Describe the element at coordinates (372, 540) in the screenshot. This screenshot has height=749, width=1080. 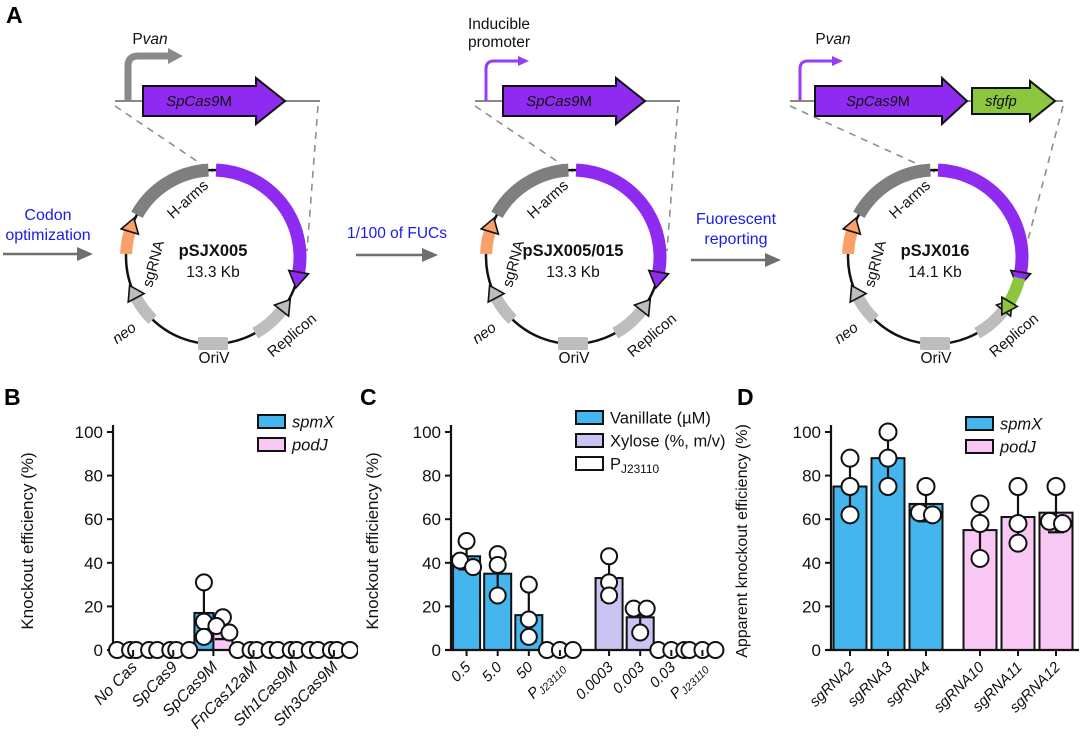
I see `y-axis-title: Knockout efficiency (%)` at that location.